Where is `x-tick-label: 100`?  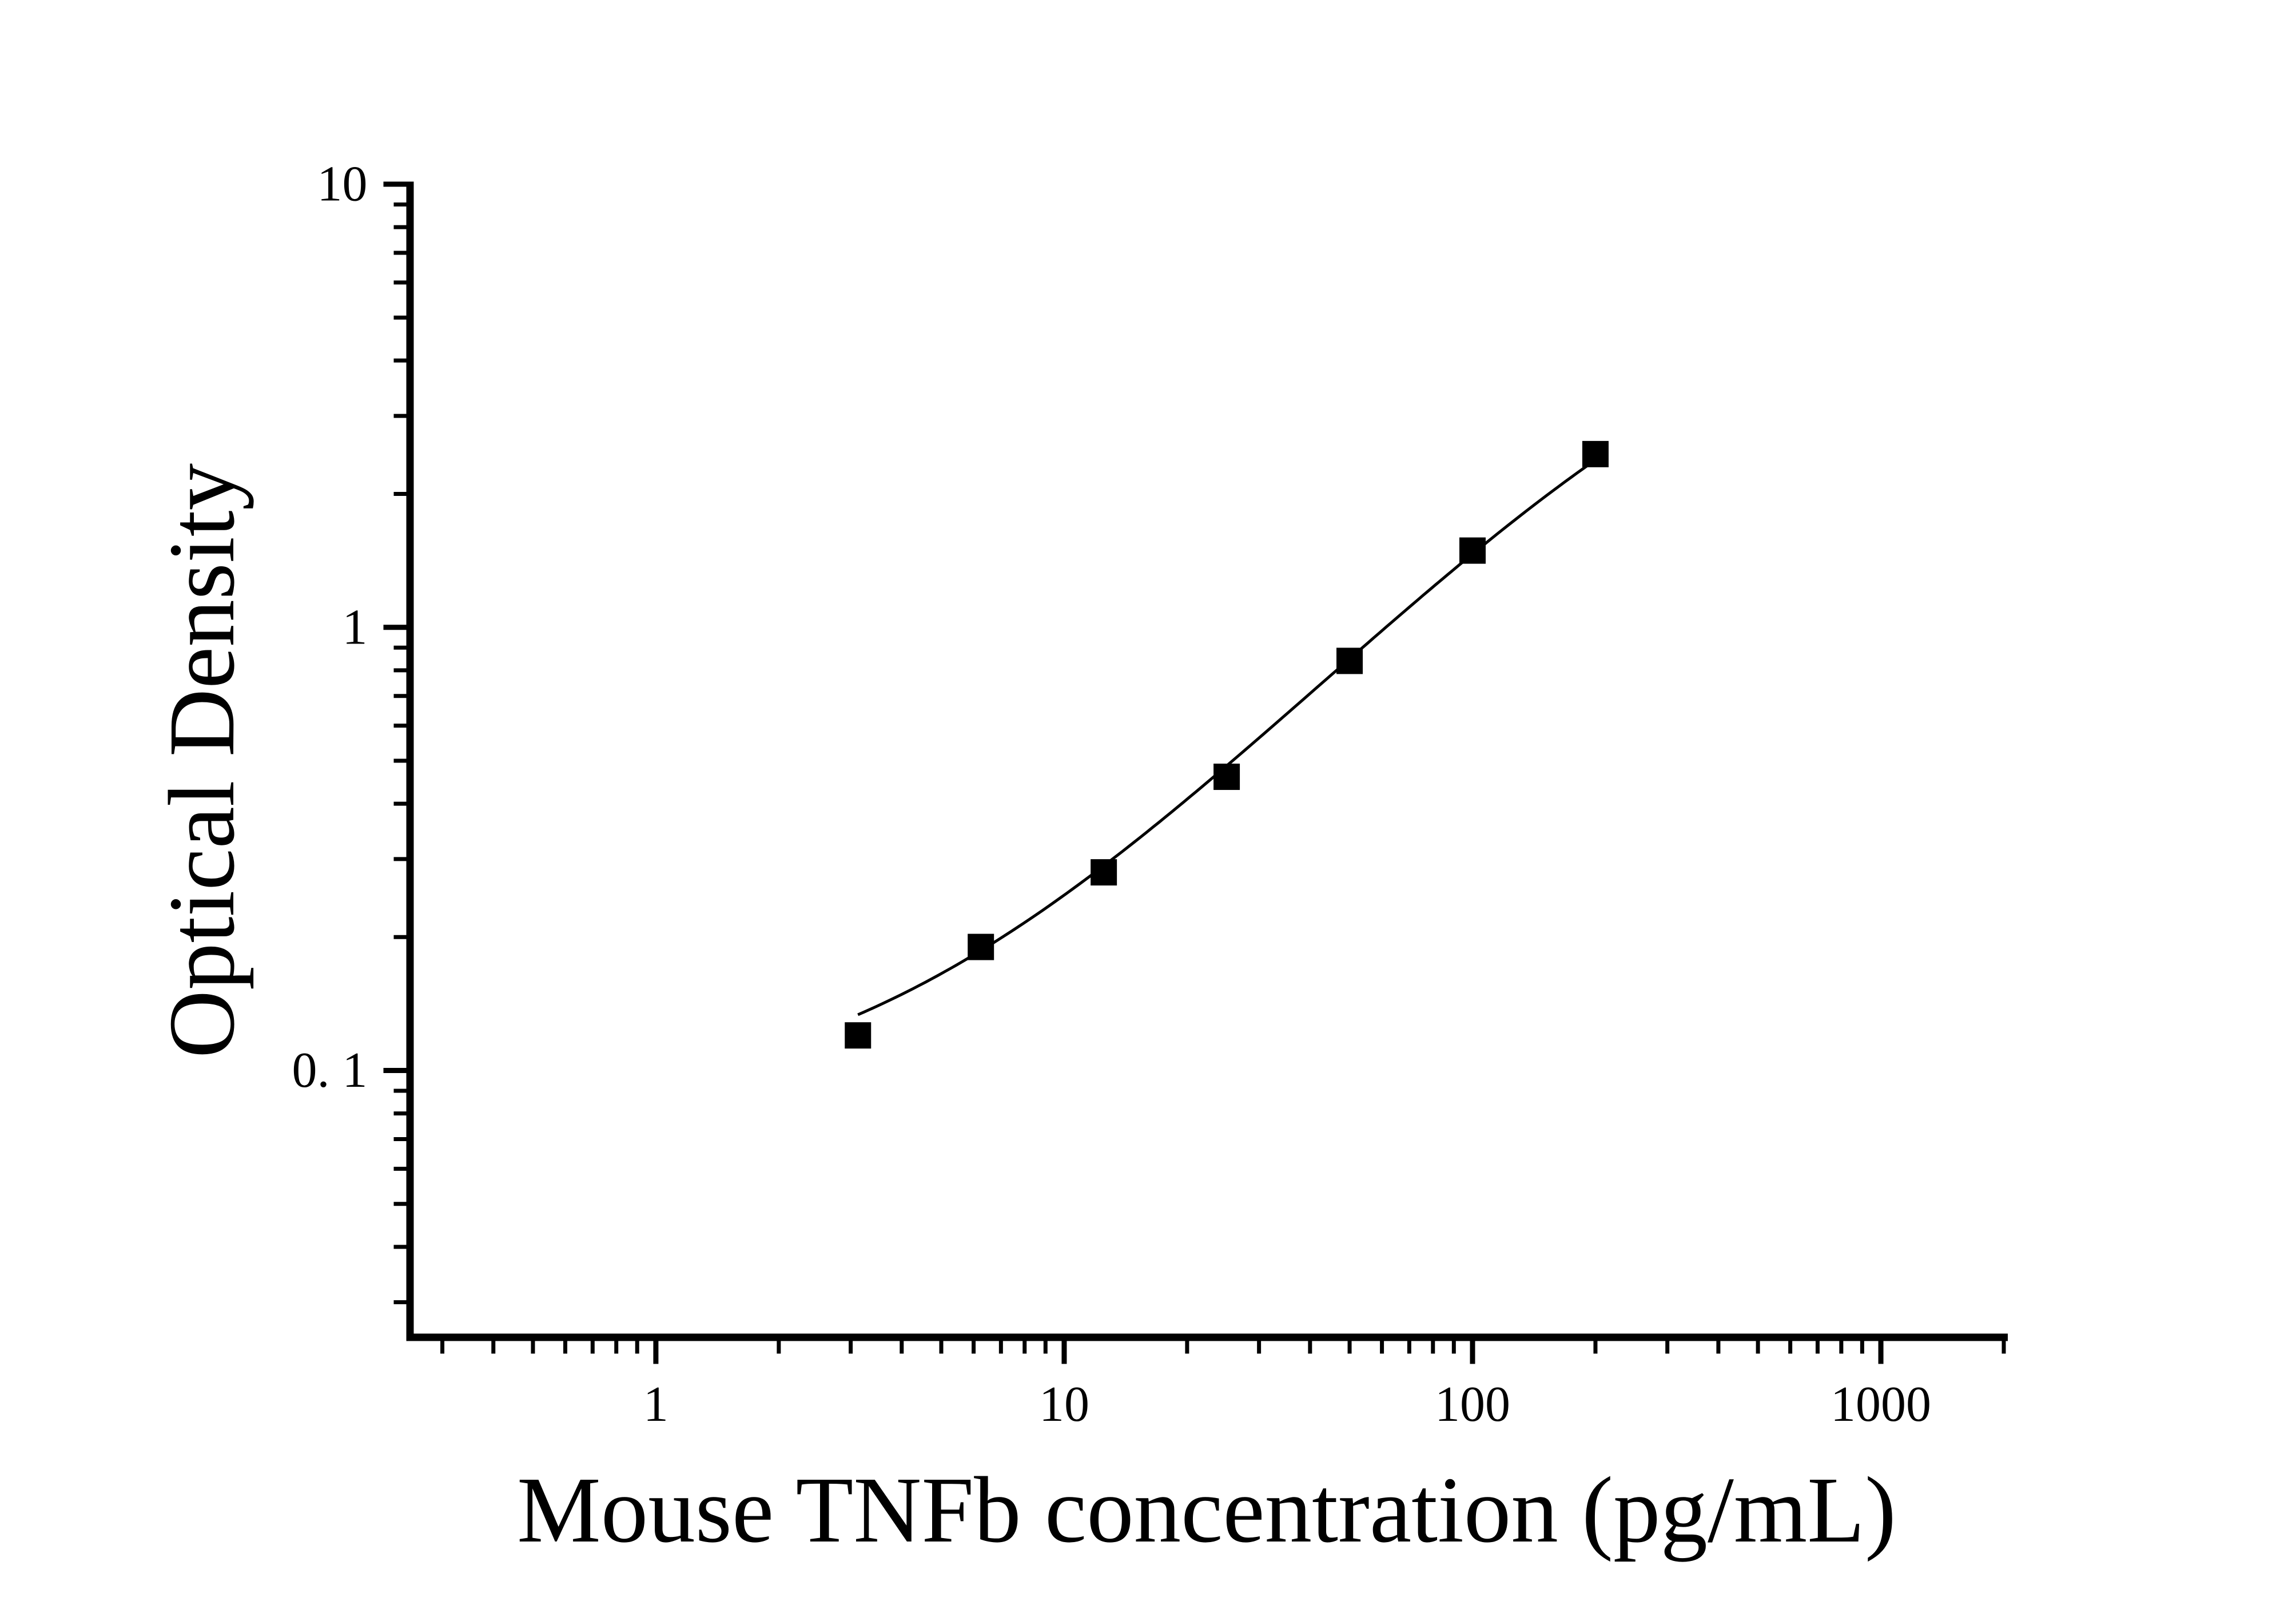
x-tick-label: 100 is located at coordinates (1473, 1404).